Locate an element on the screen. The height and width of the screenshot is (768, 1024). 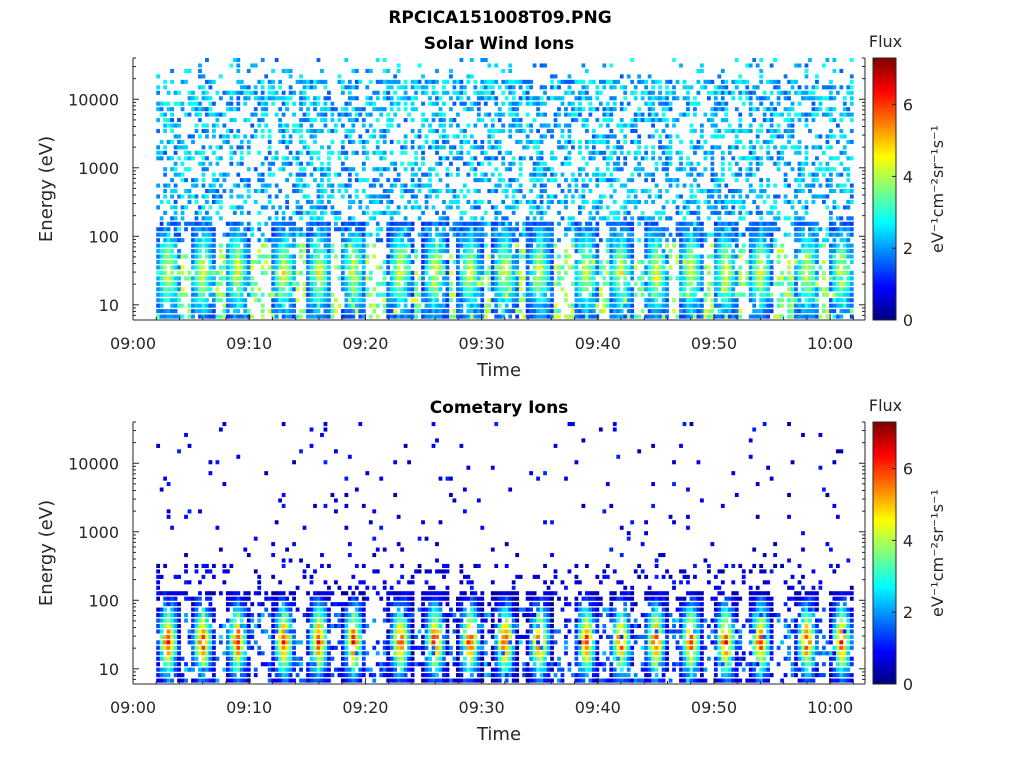
colorbar-frame is located at coordinates (884, 189).